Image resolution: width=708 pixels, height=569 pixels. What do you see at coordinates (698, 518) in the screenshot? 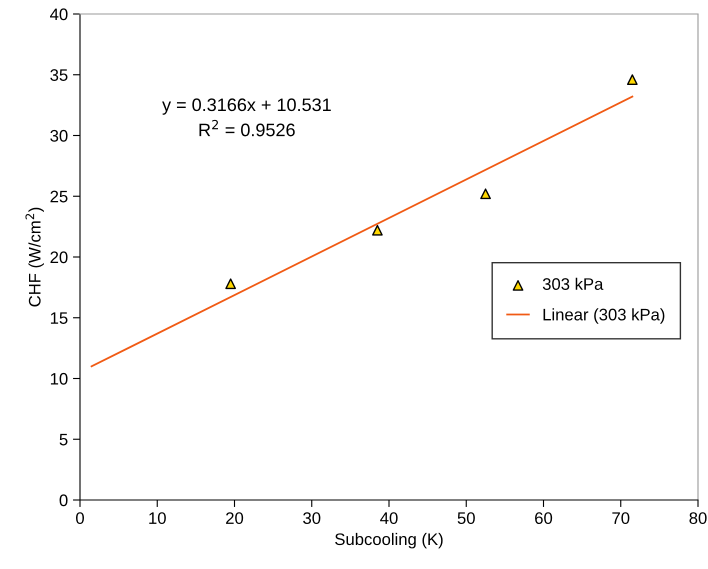
I see `x-tick-label: 80` at bounding box center [698, 518].